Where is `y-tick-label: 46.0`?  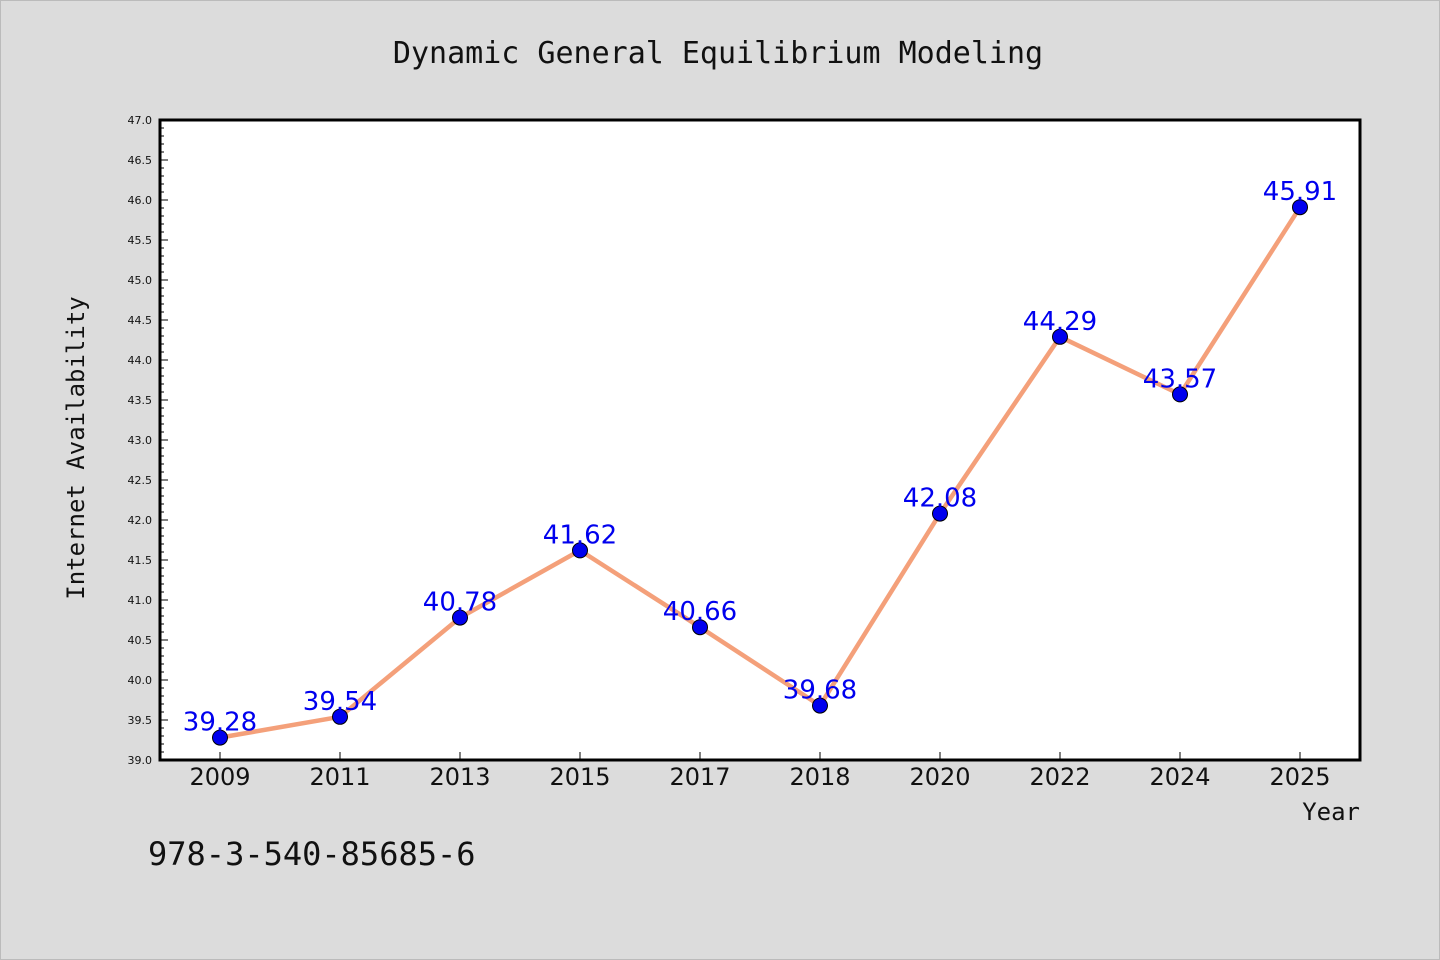
y-tick-label: 46.0 is located at coordinates (140, 200).